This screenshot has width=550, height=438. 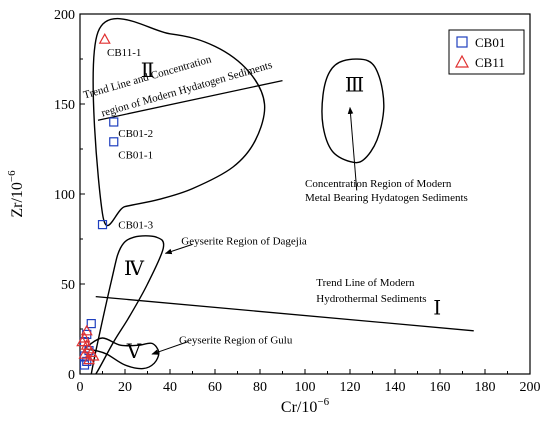 I want to click on point-label: CB01-2, so click(x=135, y=134).